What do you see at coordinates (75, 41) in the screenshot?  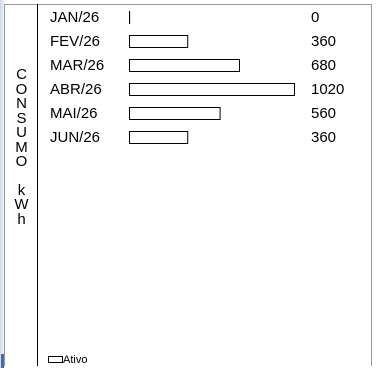 I see `category-label: FEV/26` at bounding box center [75, 41].